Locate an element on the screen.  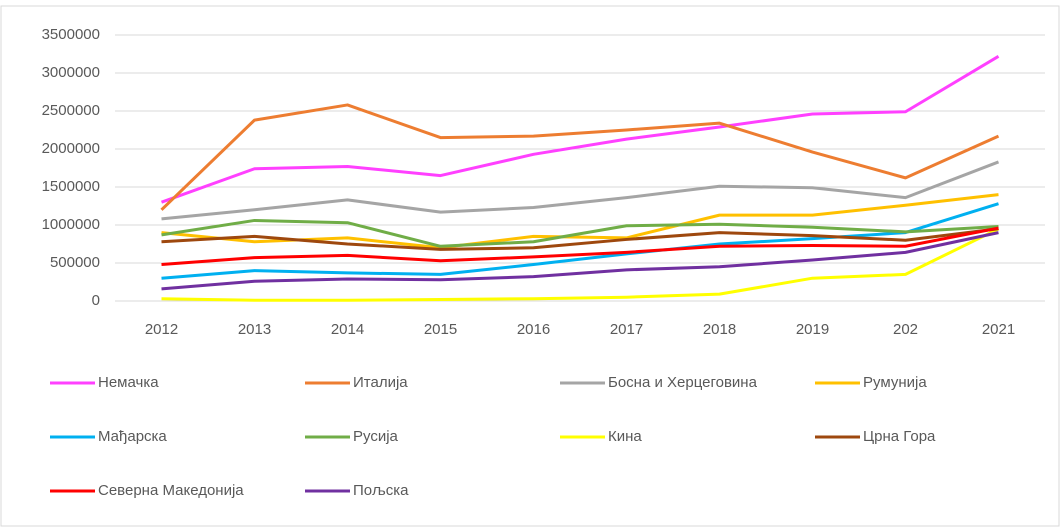
y-tick-label: 0 is located at coordinates (96, 300).